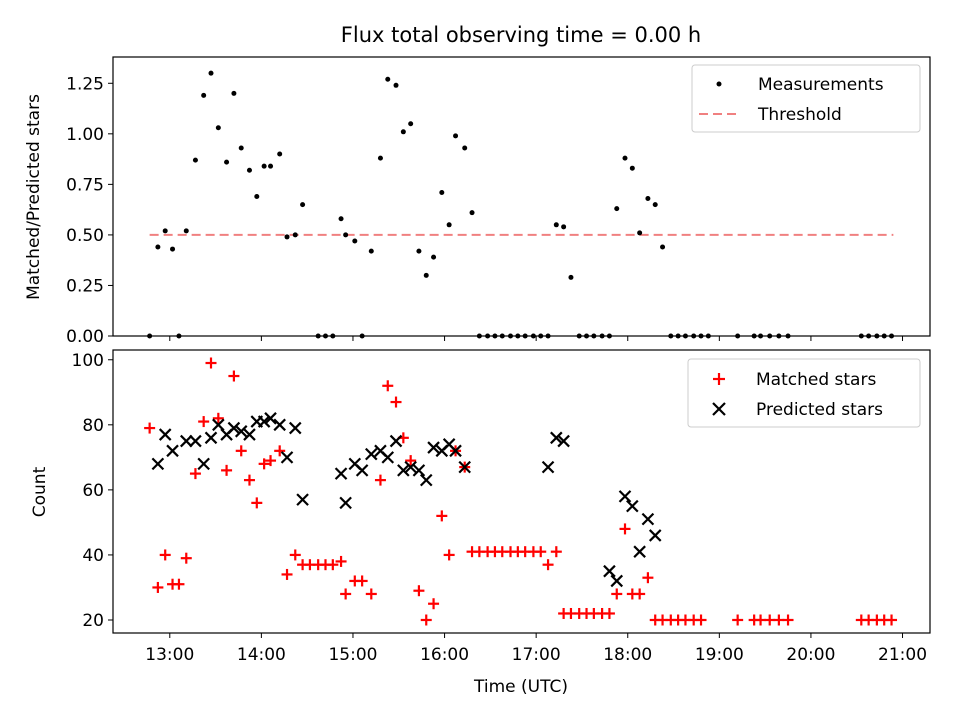  I want to click on bottom-legend-frame, so click(804, 393).